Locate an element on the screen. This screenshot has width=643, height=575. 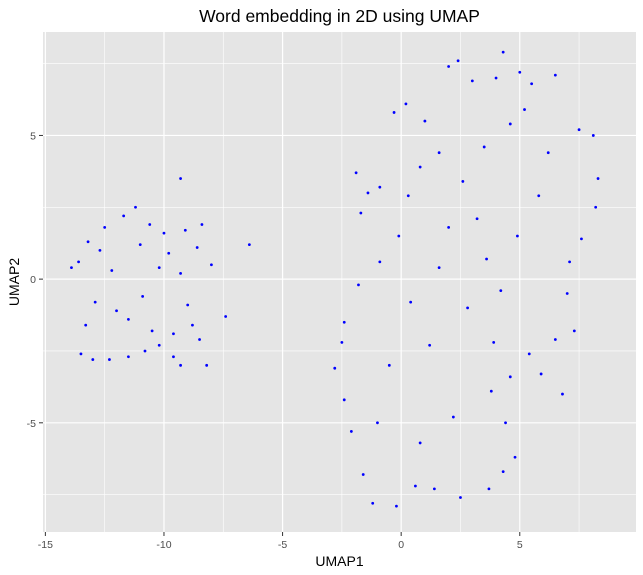
y-axis-label: UMAP2 is located at coordinates (14, 282).